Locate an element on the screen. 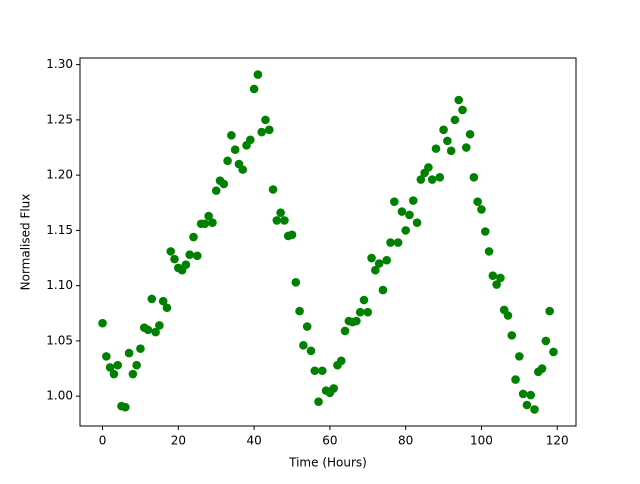 The width and height of the screenshot is (640, 484). x-tick-label: 40 is located at coordinates (253, 441).